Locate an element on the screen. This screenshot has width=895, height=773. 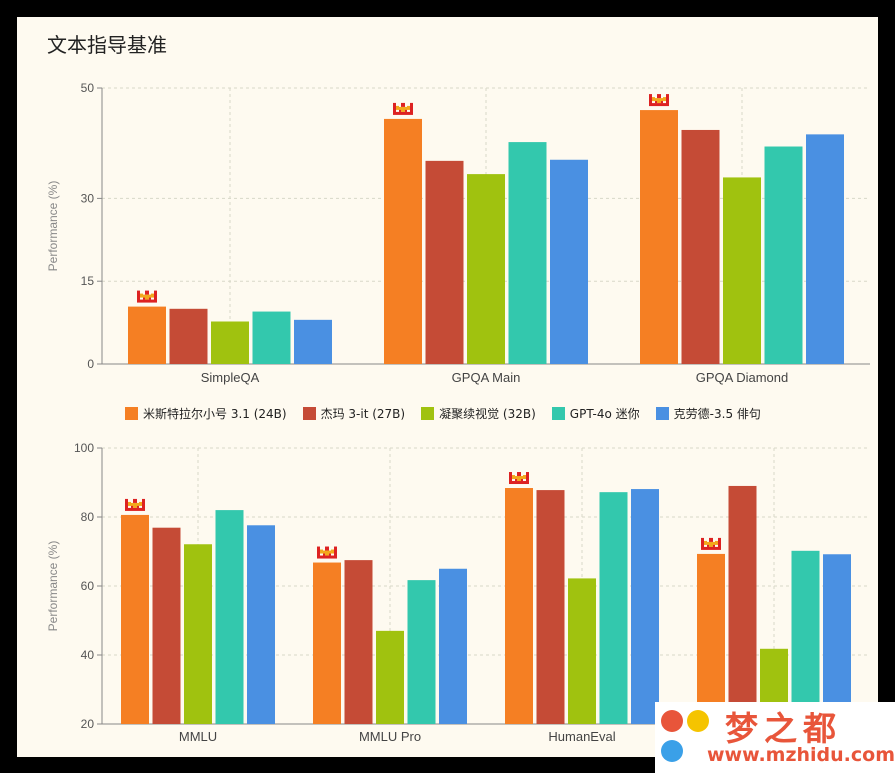
y-tick-label: 50 is located at coordinates (88, 88).